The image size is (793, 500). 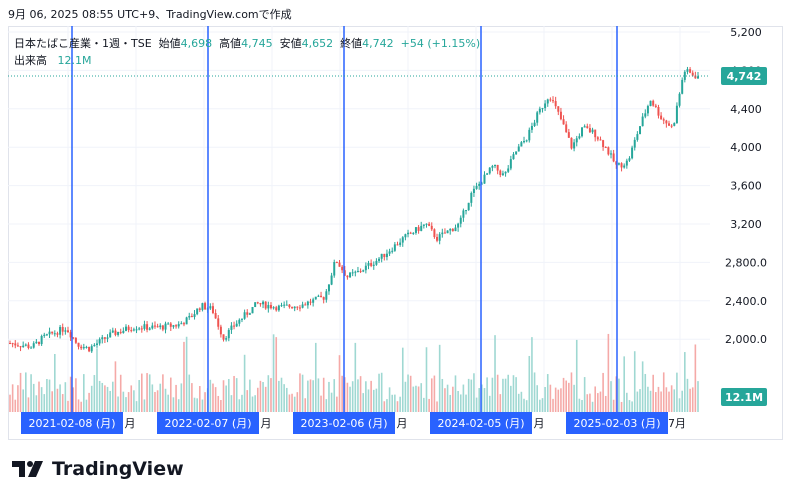 I want to click on date-marker-label: 2021-02-08 (月), so click(x=71, y=423).